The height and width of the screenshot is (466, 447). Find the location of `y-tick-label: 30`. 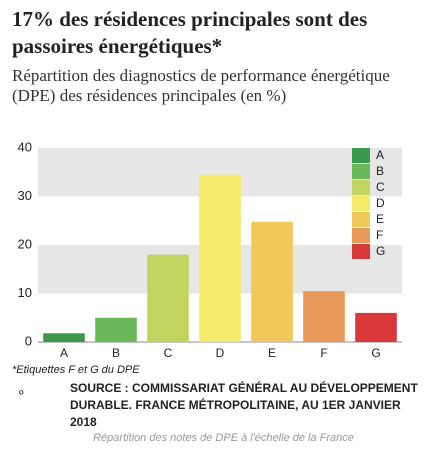

y-tick-label: 30 is located at coordinates (25, 195).